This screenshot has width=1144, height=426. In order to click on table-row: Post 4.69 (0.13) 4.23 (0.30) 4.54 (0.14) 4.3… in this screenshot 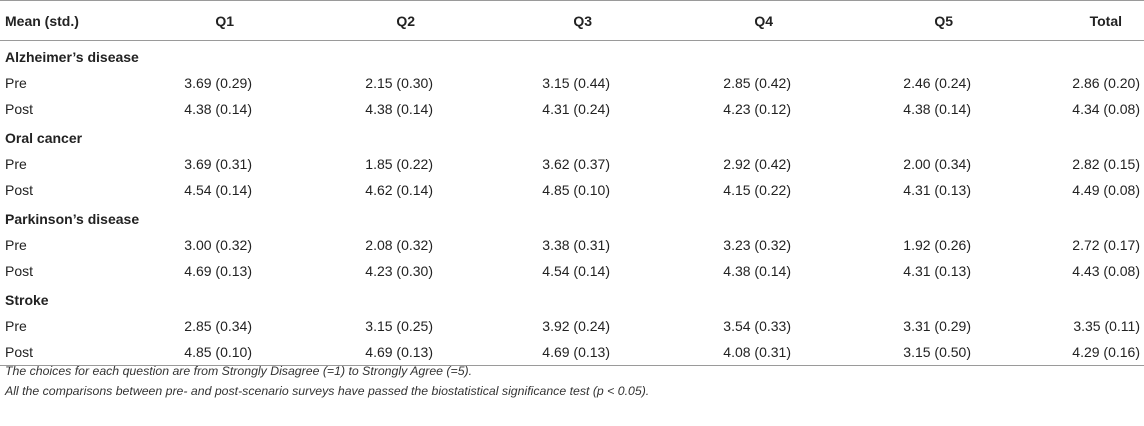, I will do `click(572, 271)`.